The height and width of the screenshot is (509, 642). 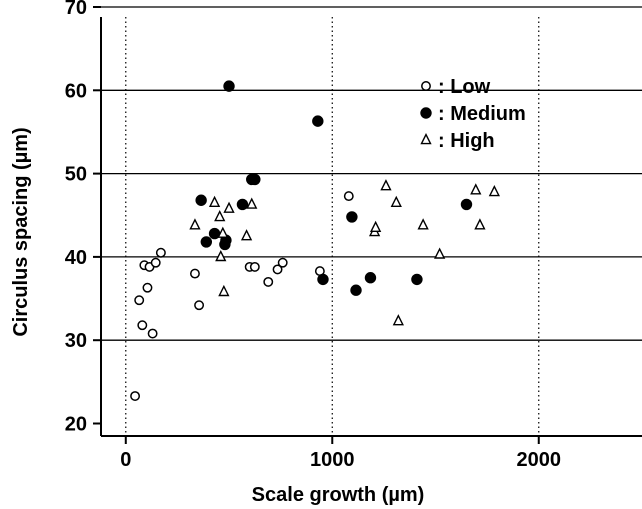 I want to click on legend-label: : Low, so click(x=464, y=87).